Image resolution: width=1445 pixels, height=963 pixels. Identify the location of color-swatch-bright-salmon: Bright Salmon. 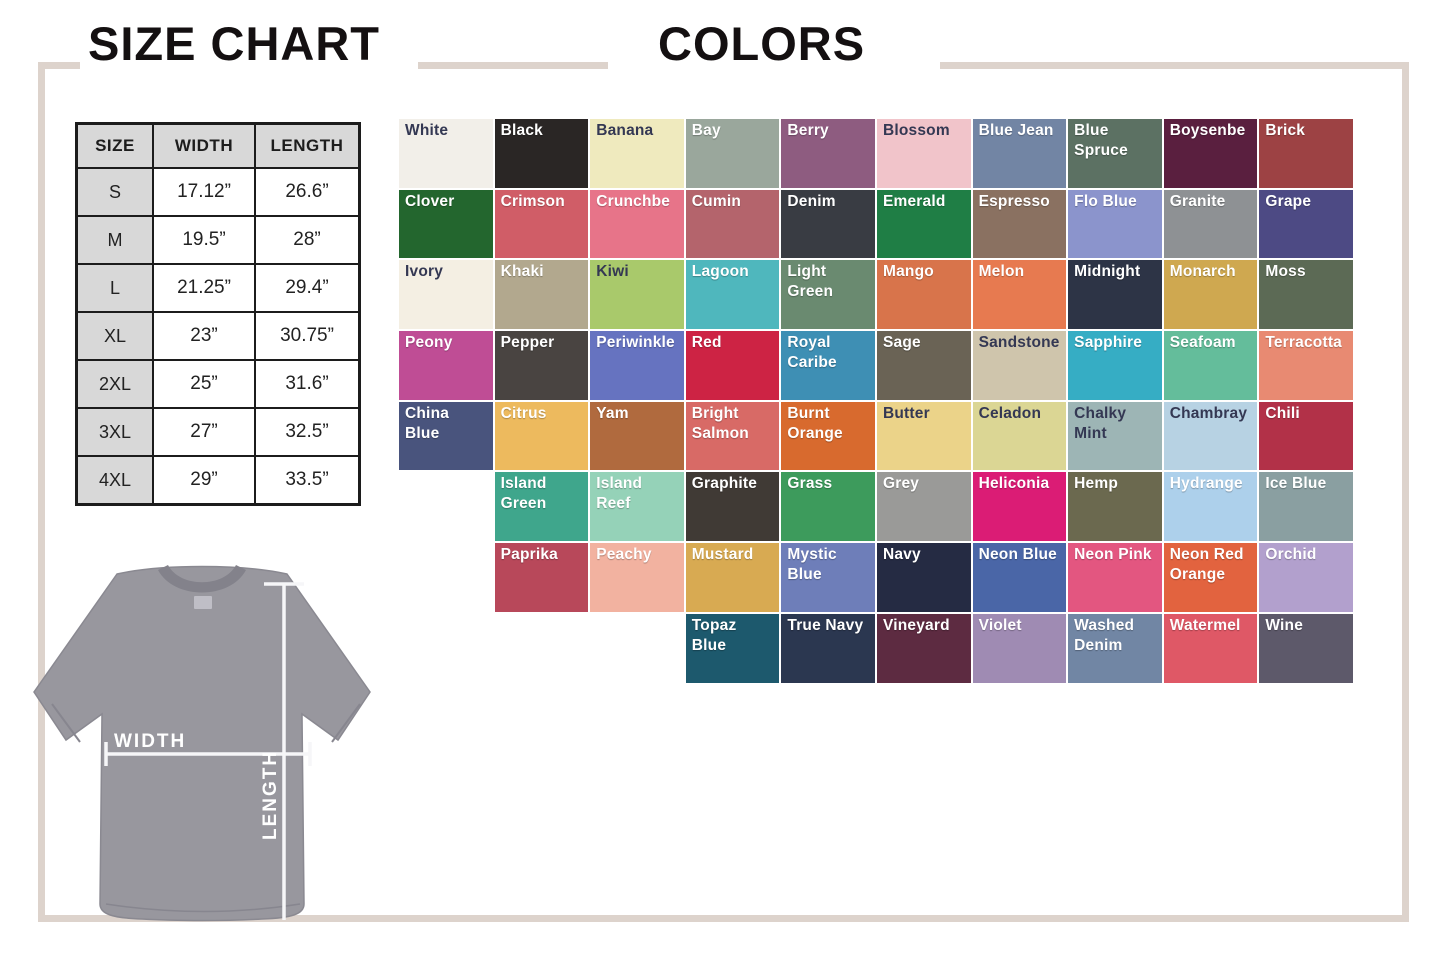
(732, 436).